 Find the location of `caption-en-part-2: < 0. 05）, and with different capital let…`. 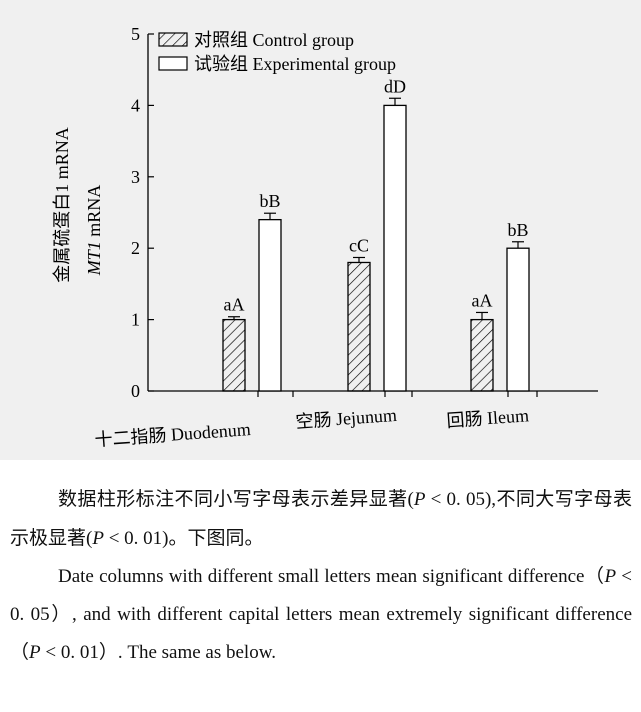

caption-en-part-2: < 0. 05）, and with different capital let… is located at coordinates (321, 614).